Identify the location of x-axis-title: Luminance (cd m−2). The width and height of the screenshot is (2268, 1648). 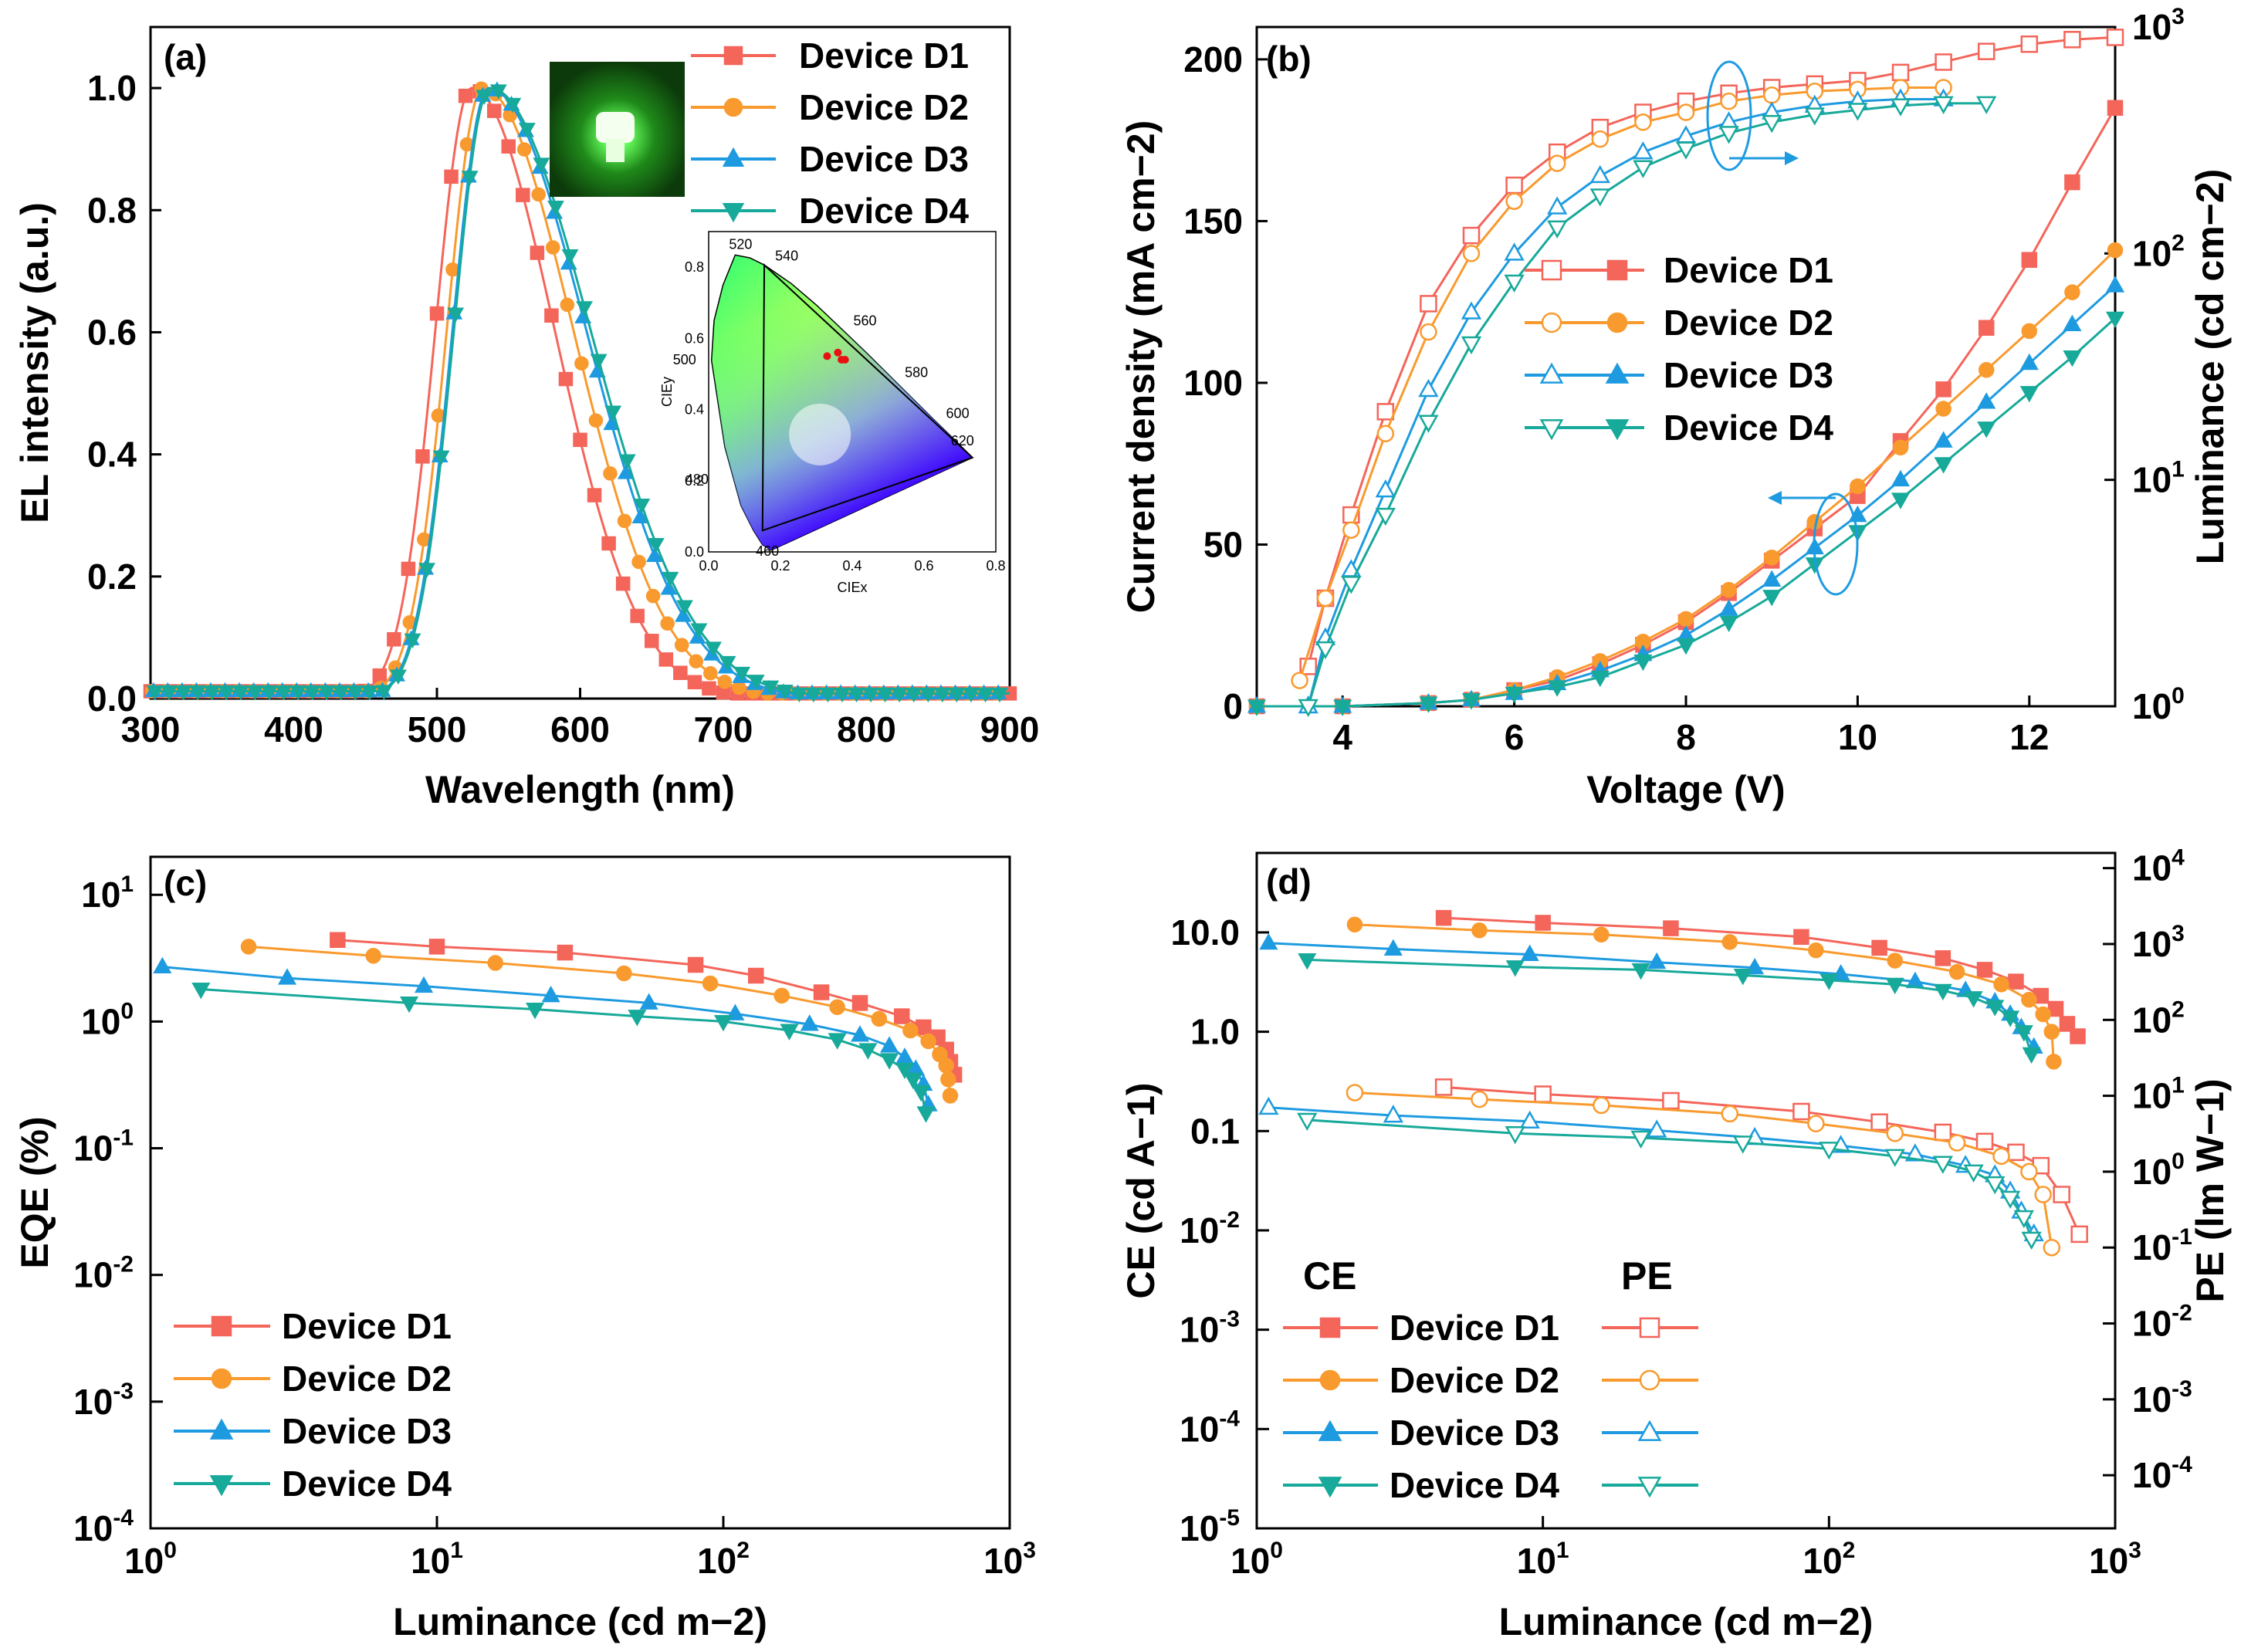
(580, 1621).